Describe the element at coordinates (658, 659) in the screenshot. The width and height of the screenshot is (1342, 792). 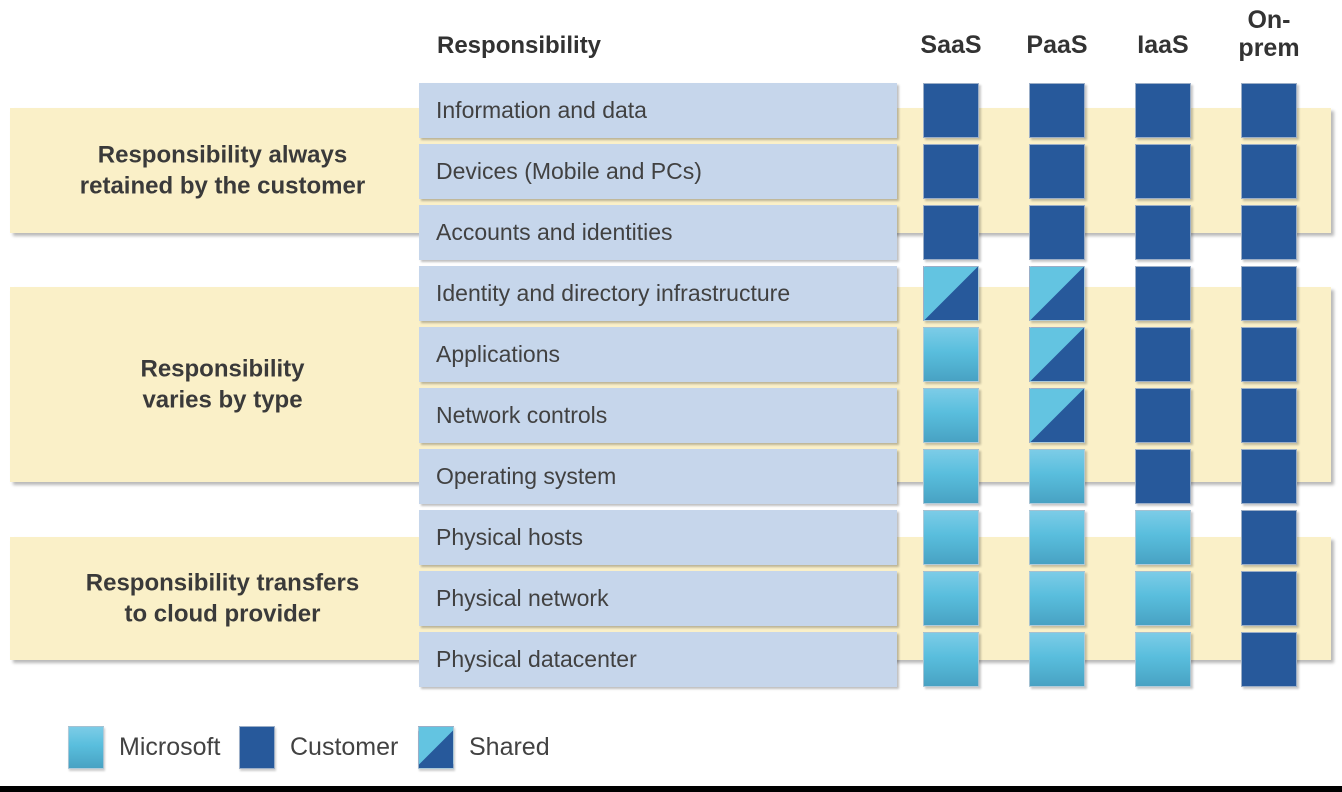
I see `row-box: Physical datacenter` at that location.